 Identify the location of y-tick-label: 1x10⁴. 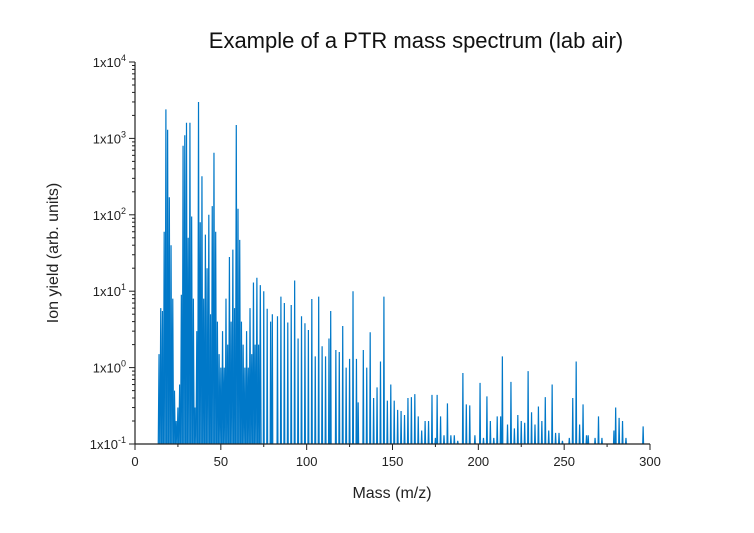
(109, 61).